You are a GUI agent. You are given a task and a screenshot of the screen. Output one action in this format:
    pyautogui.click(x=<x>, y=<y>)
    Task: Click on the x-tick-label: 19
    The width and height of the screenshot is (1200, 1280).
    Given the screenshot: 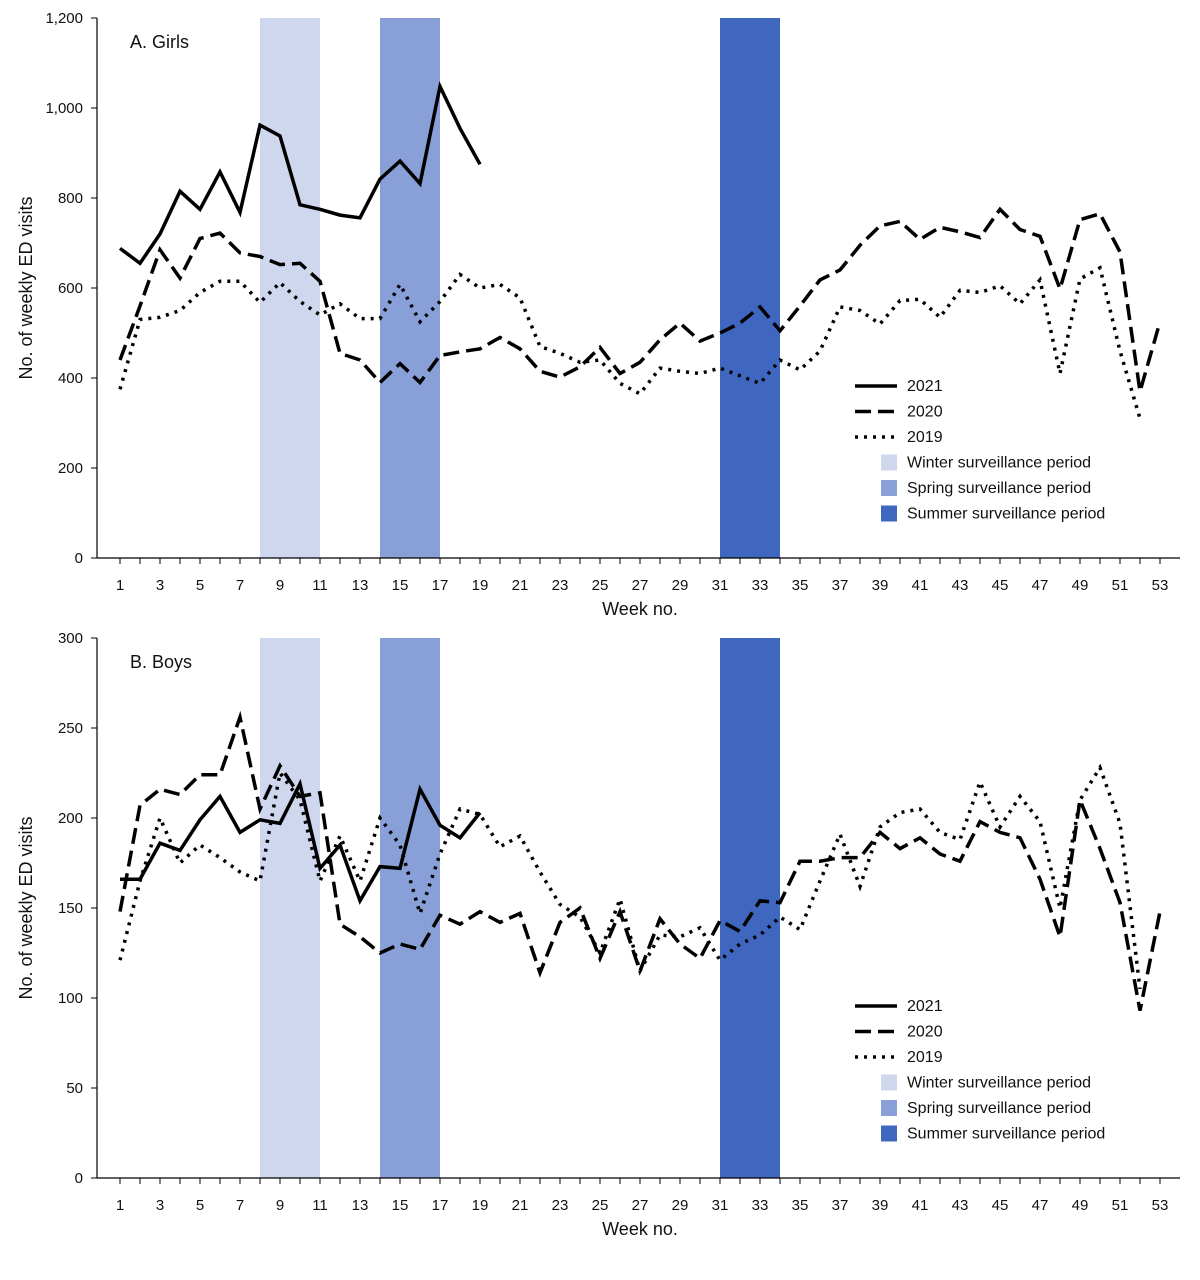 What is the action you would take?
    pyautogui.click(x=480, y=1205)
    